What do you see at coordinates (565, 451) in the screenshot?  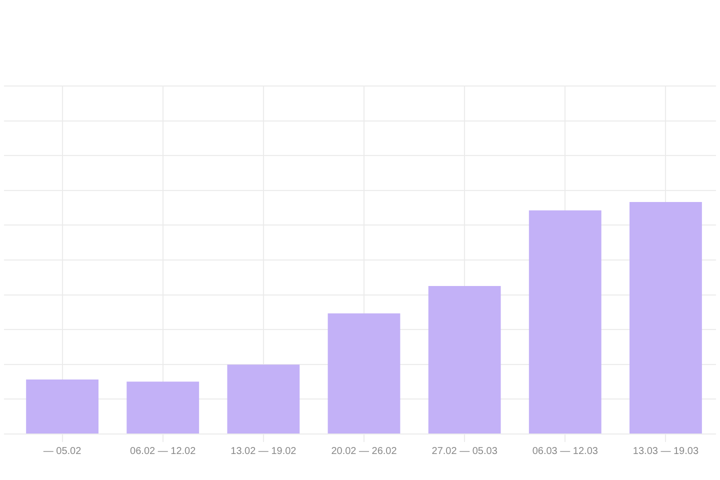 I see `x-tick-label: 06.03 — 12.03` at bounding box center [565, 451].